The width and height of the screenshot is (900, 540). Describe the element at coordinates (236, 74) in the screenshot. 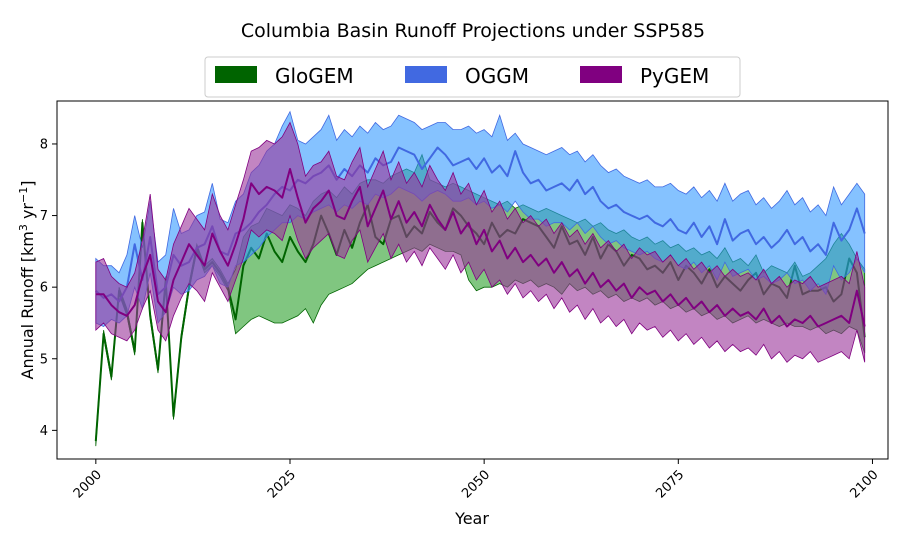

I see `legend-swatch-glogem` at that location.